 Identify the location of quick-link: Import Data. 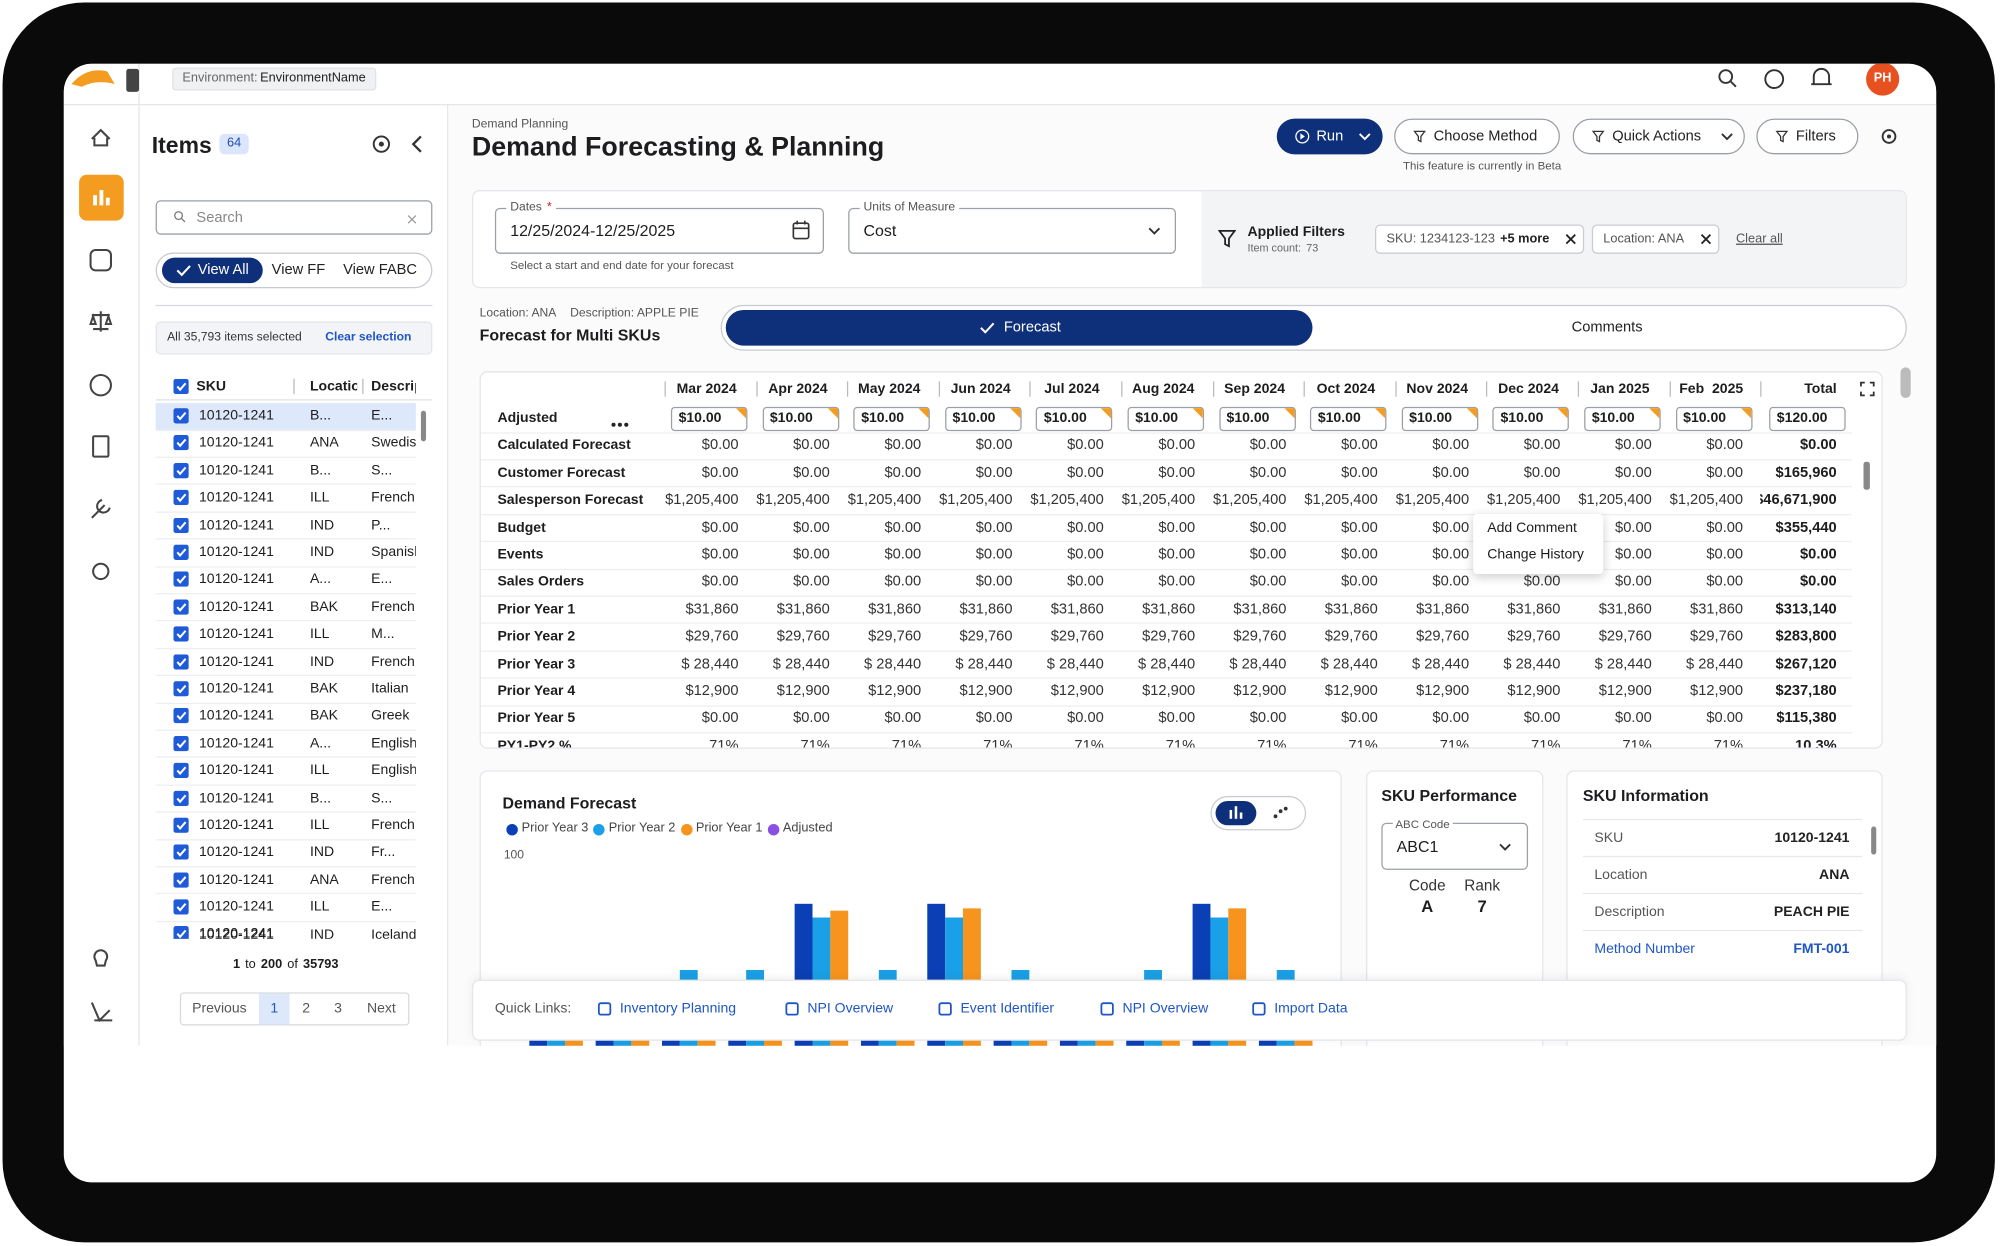
(1311, 1009).